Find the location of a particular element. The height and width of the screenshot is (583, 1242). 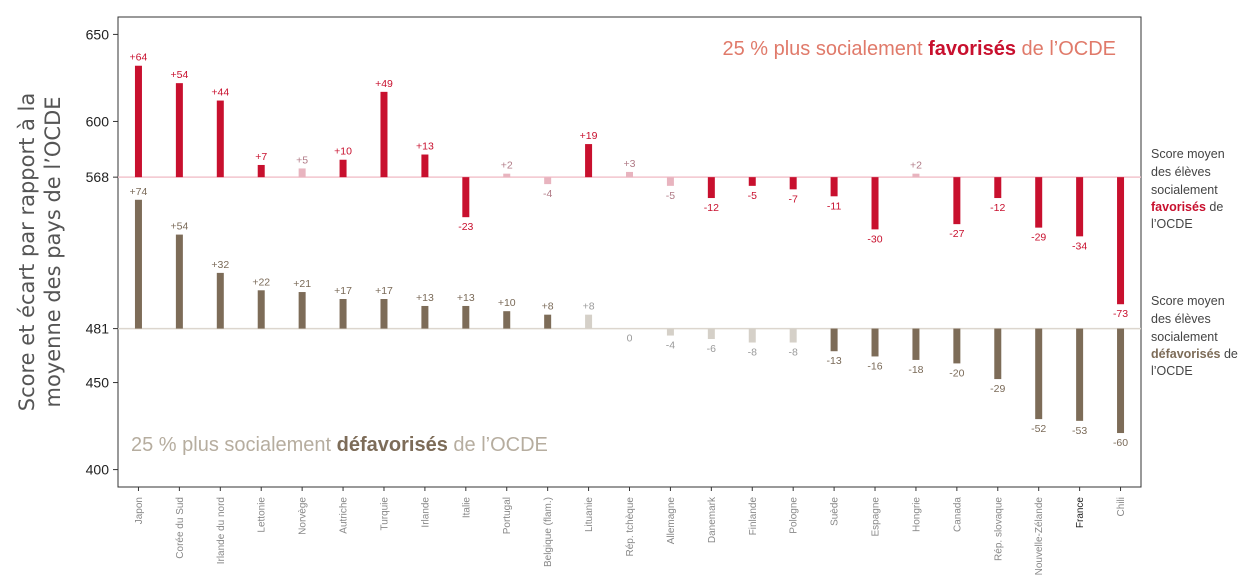

x-category-label: Portugal is located at coordinates (507, 515).